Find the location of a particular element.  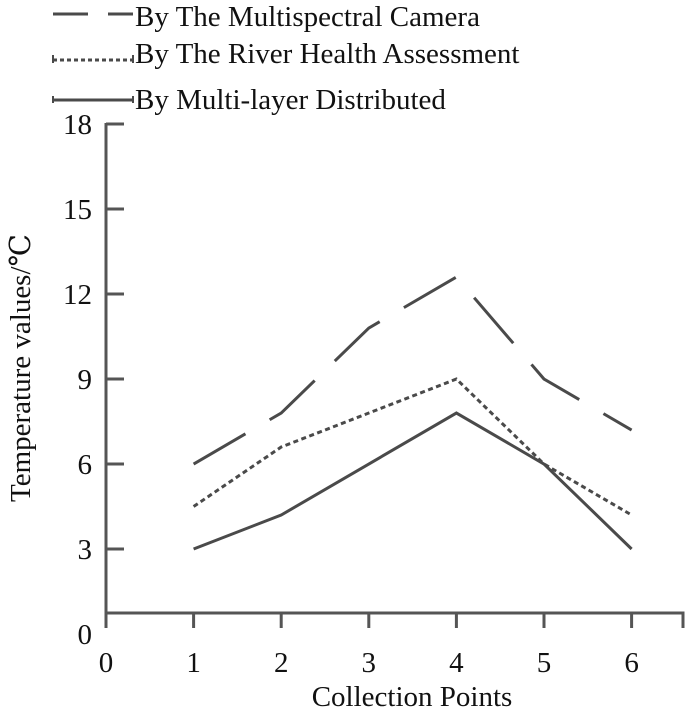

legend-item-river: By The River Health Assessment is located at coordinates (285, 54).